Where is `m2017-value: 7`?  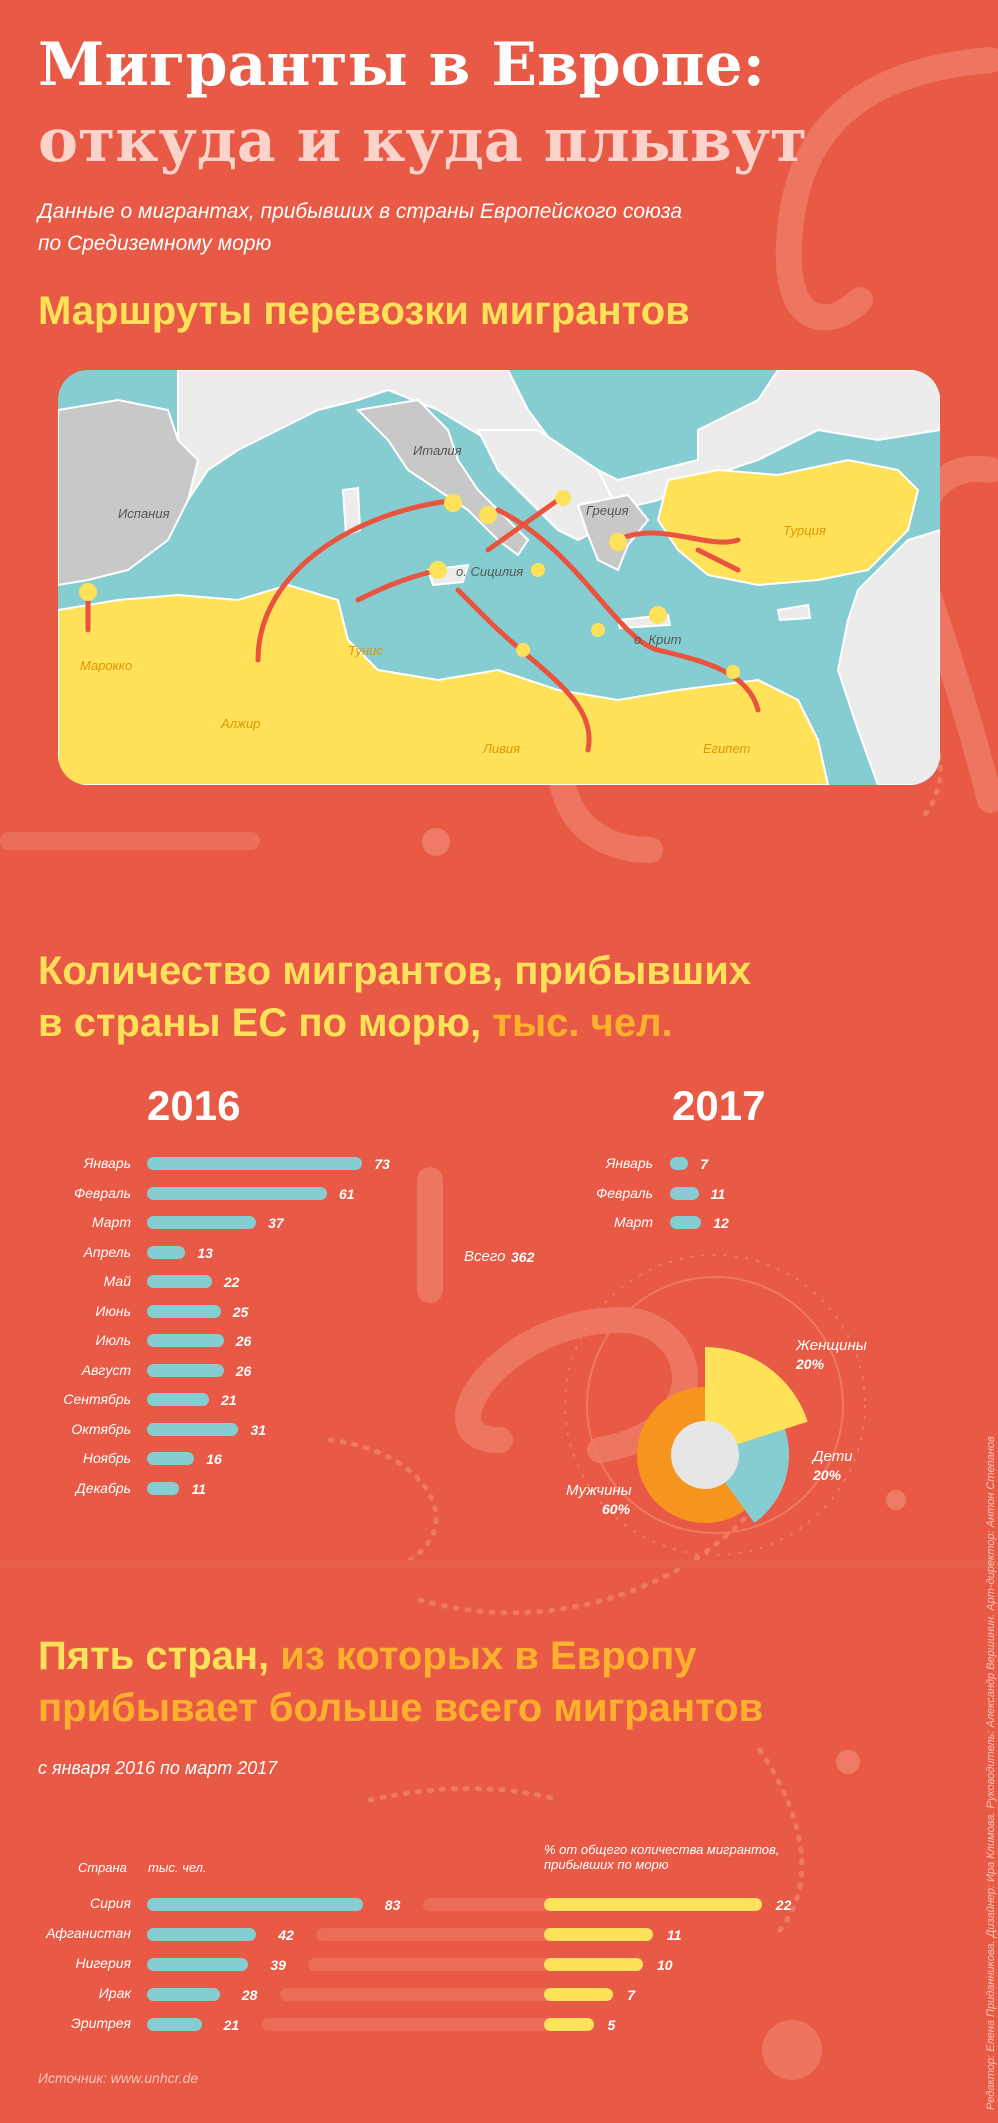 m2017-value: 7 is located at coordinates (704, 1164).